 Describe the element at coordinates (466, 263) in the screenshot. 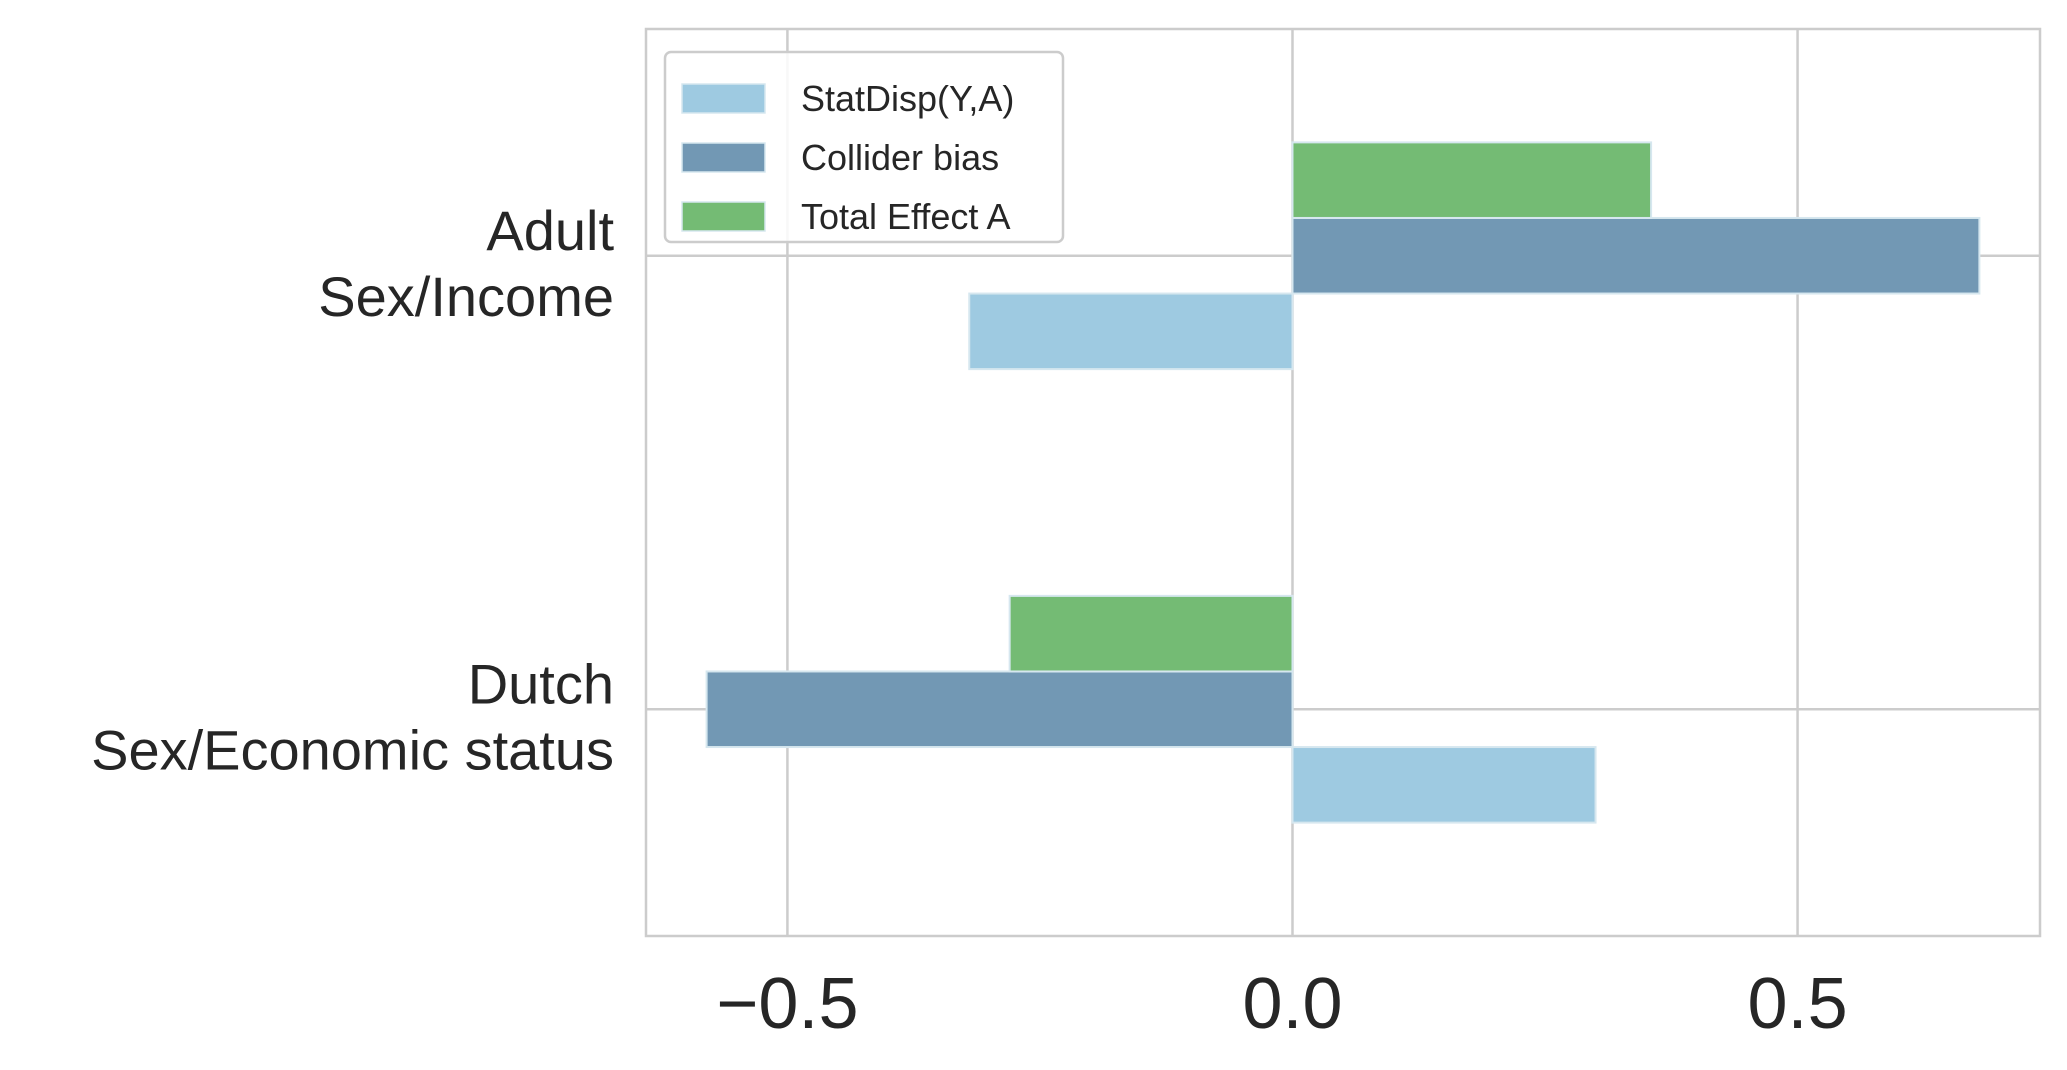

I see `y-category-label: Adult Sex/Income` at that location.